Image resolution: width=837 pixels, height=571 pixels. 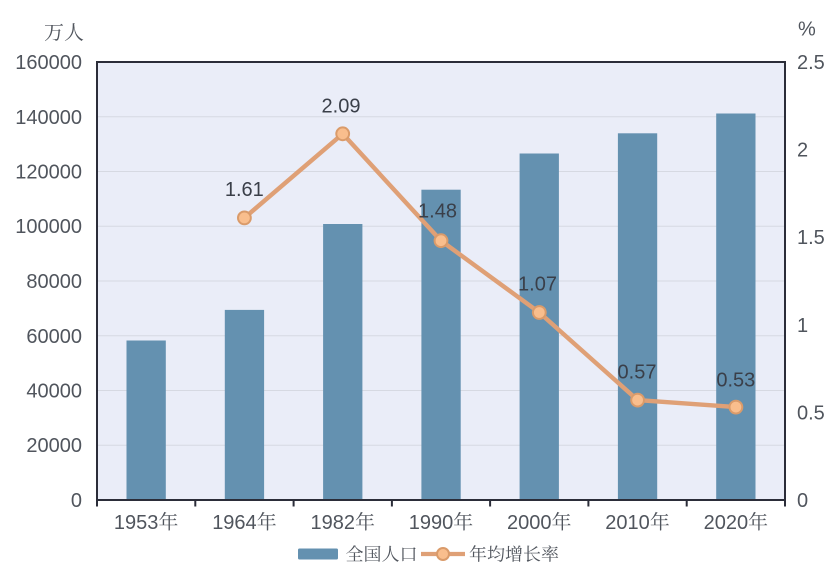 I want to click on svg-text: 1953, so click(x=136, y=523).